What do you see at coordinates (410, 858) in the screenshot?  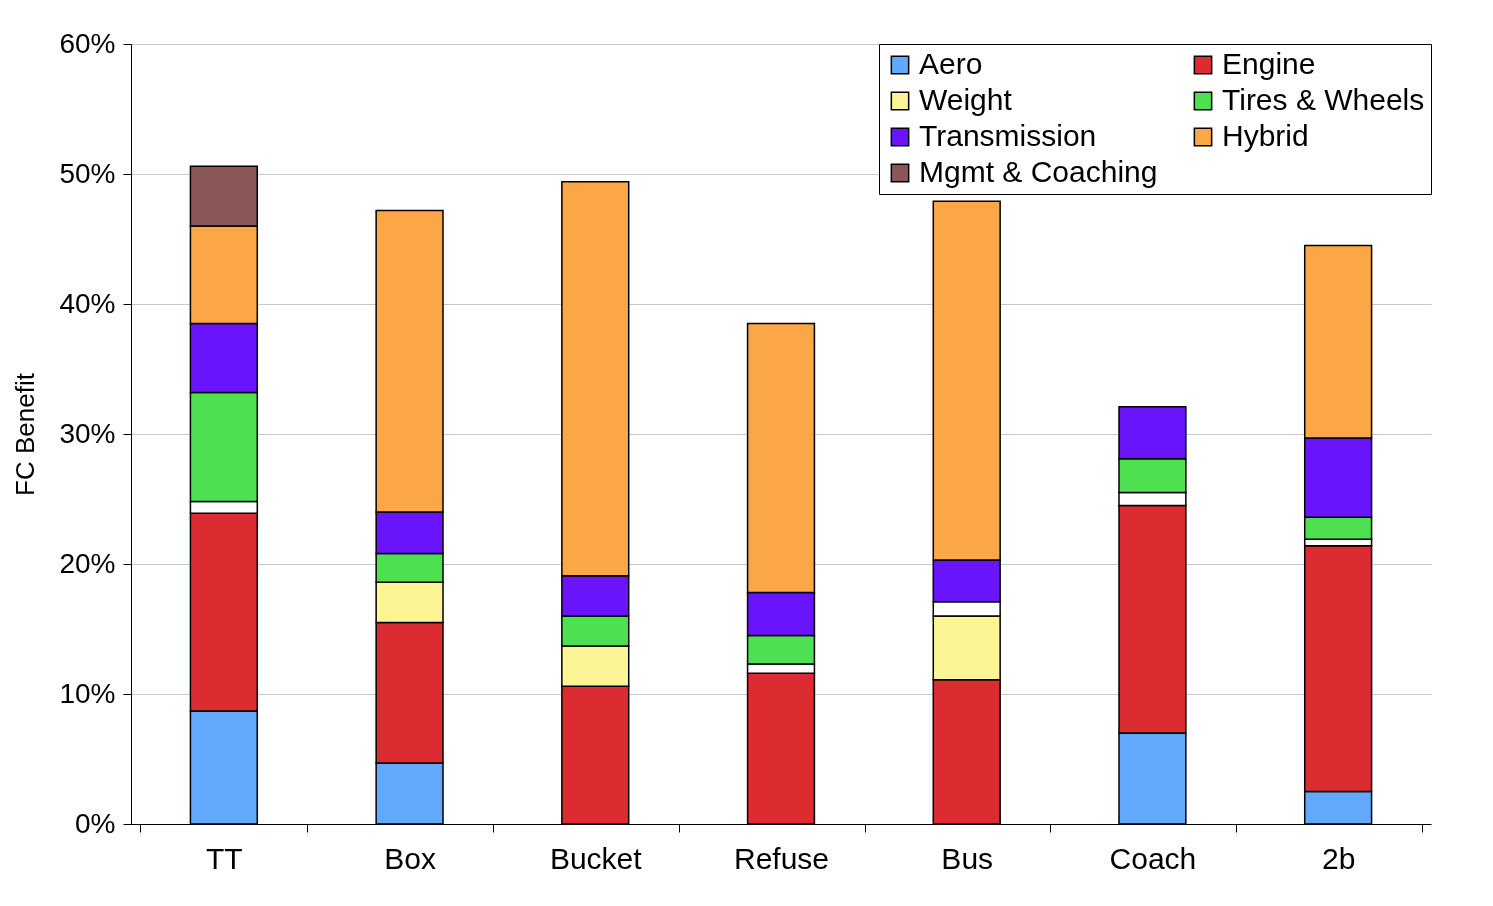 I see `x-tick-label: Box` at bounding box center [410, 858].